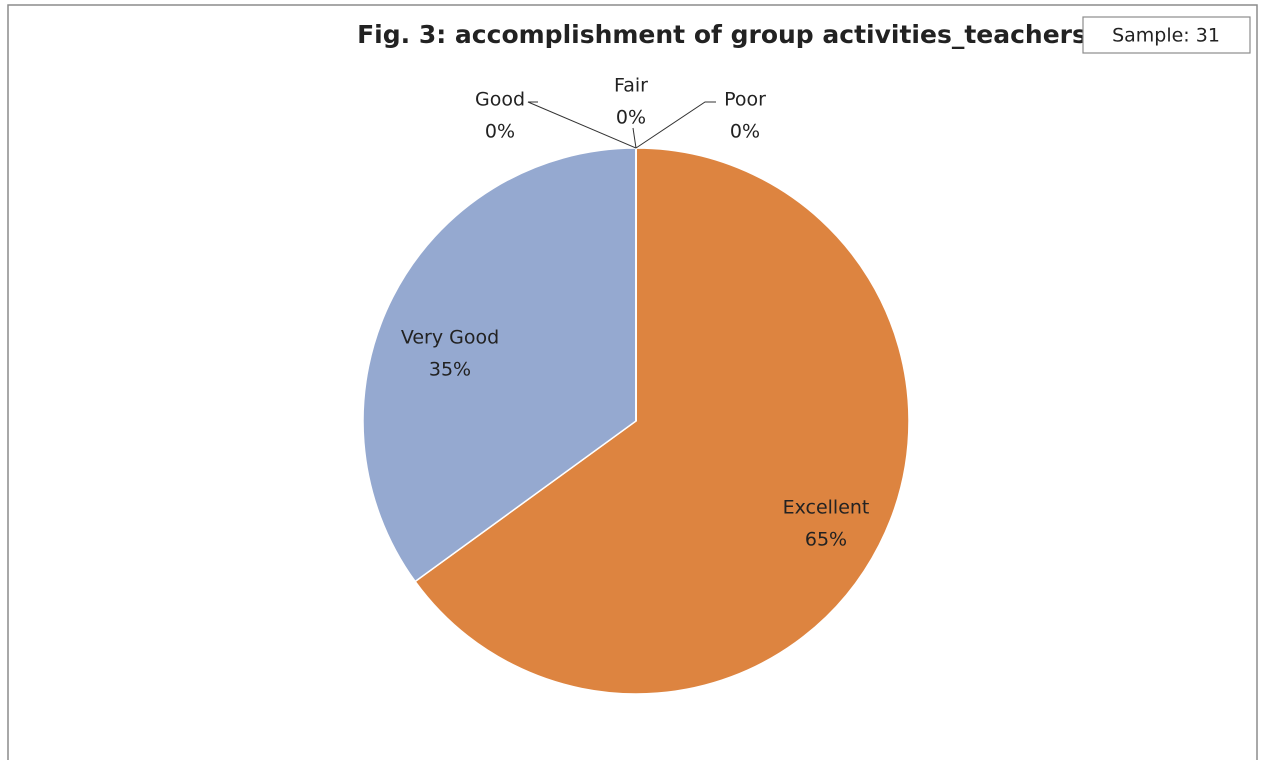 This screenshot has height=760, width=1265. What do you see at coordinates (745, 100) in the screenshot?
I see `slice-category-label: Poor` at bounding box center [745, 100].